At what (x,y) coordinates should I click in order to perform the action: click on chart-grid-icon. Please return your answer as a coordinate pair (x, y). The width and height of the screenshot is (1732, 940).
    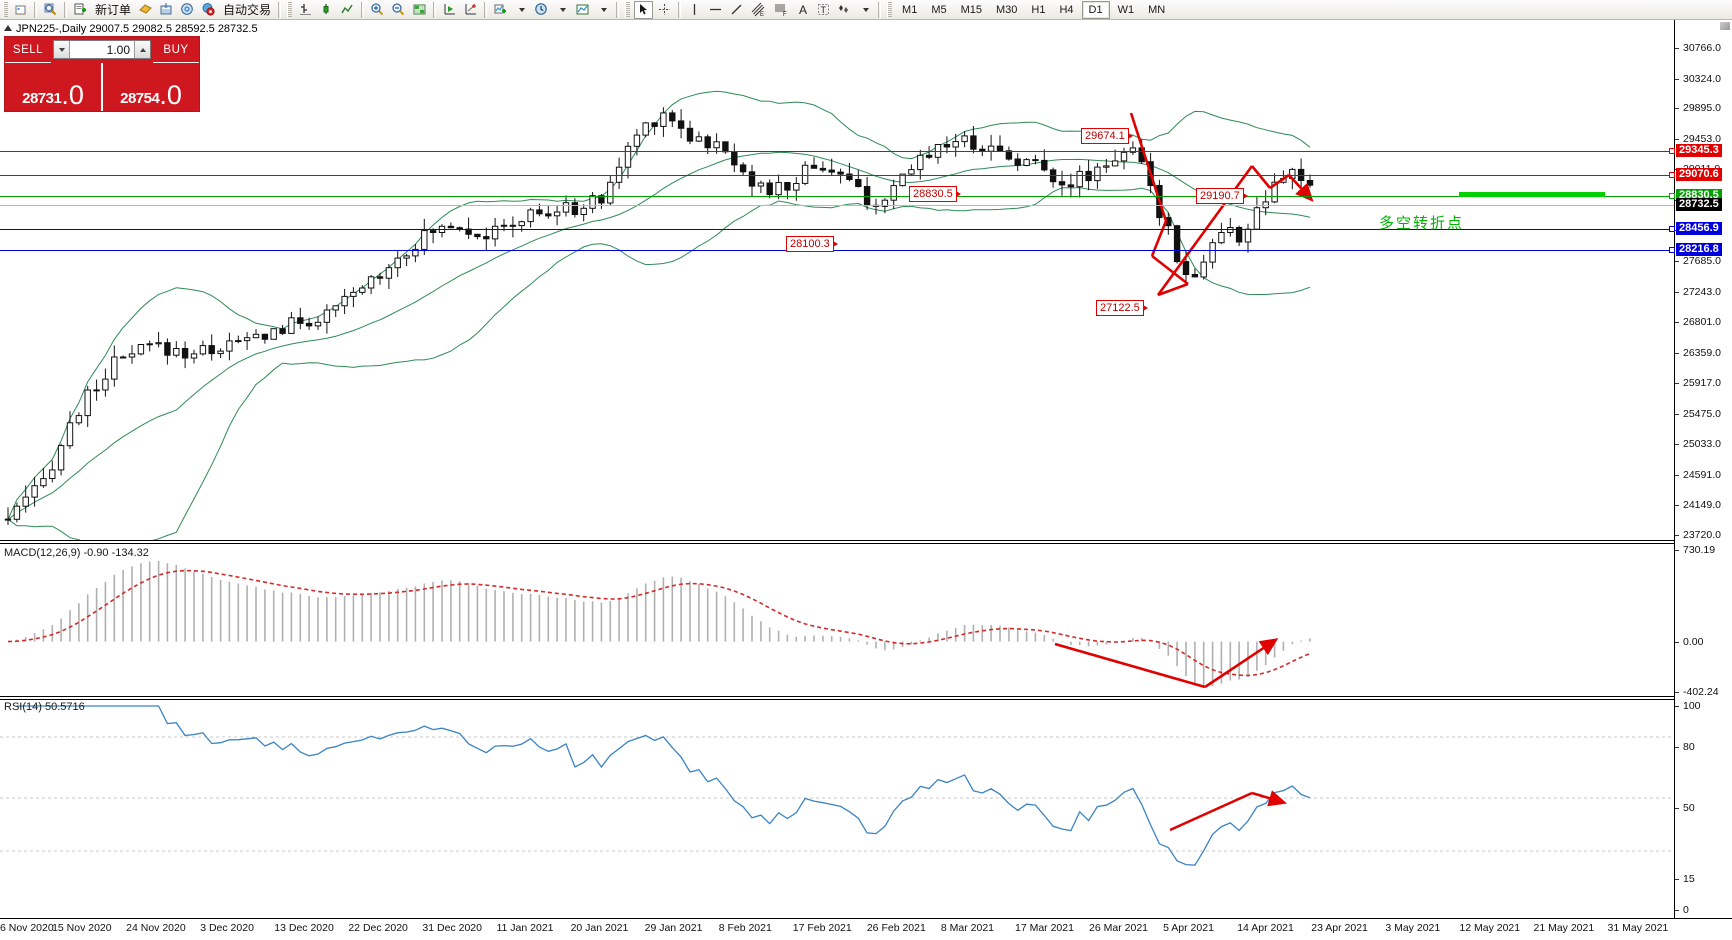
    Looking at the image, I should click on (419, 10).